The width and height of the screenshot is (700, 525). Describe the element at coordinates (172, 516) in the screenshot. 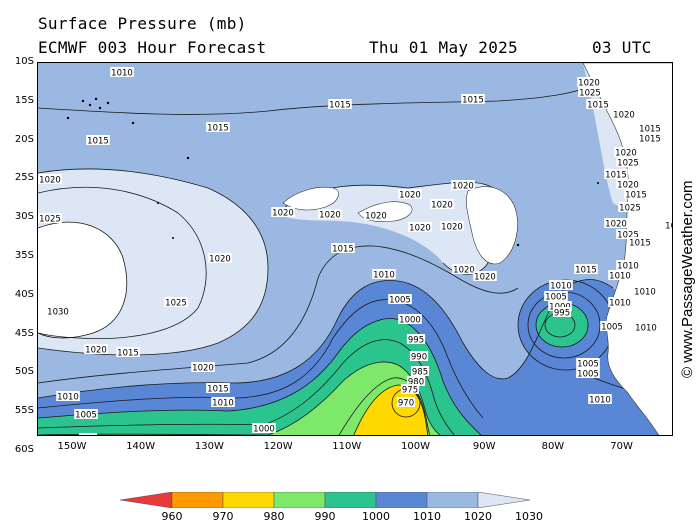

I see `colorbar-label: 960` at that location.